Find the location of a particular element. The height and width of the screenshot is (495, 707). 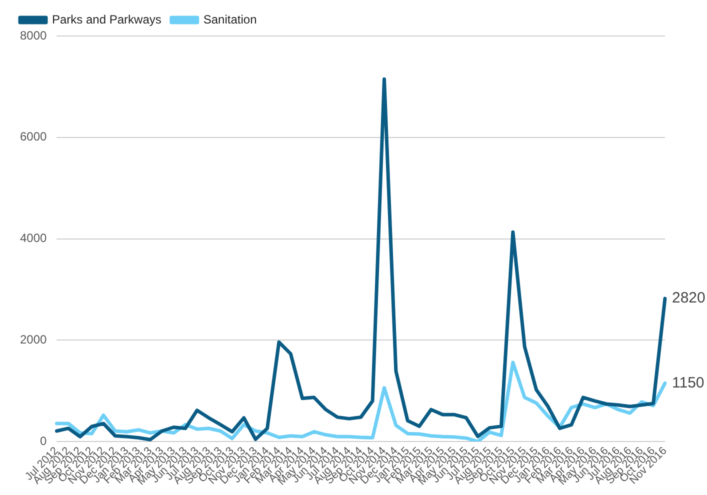

data-label: 1150 is located at coordinates (688, 383).